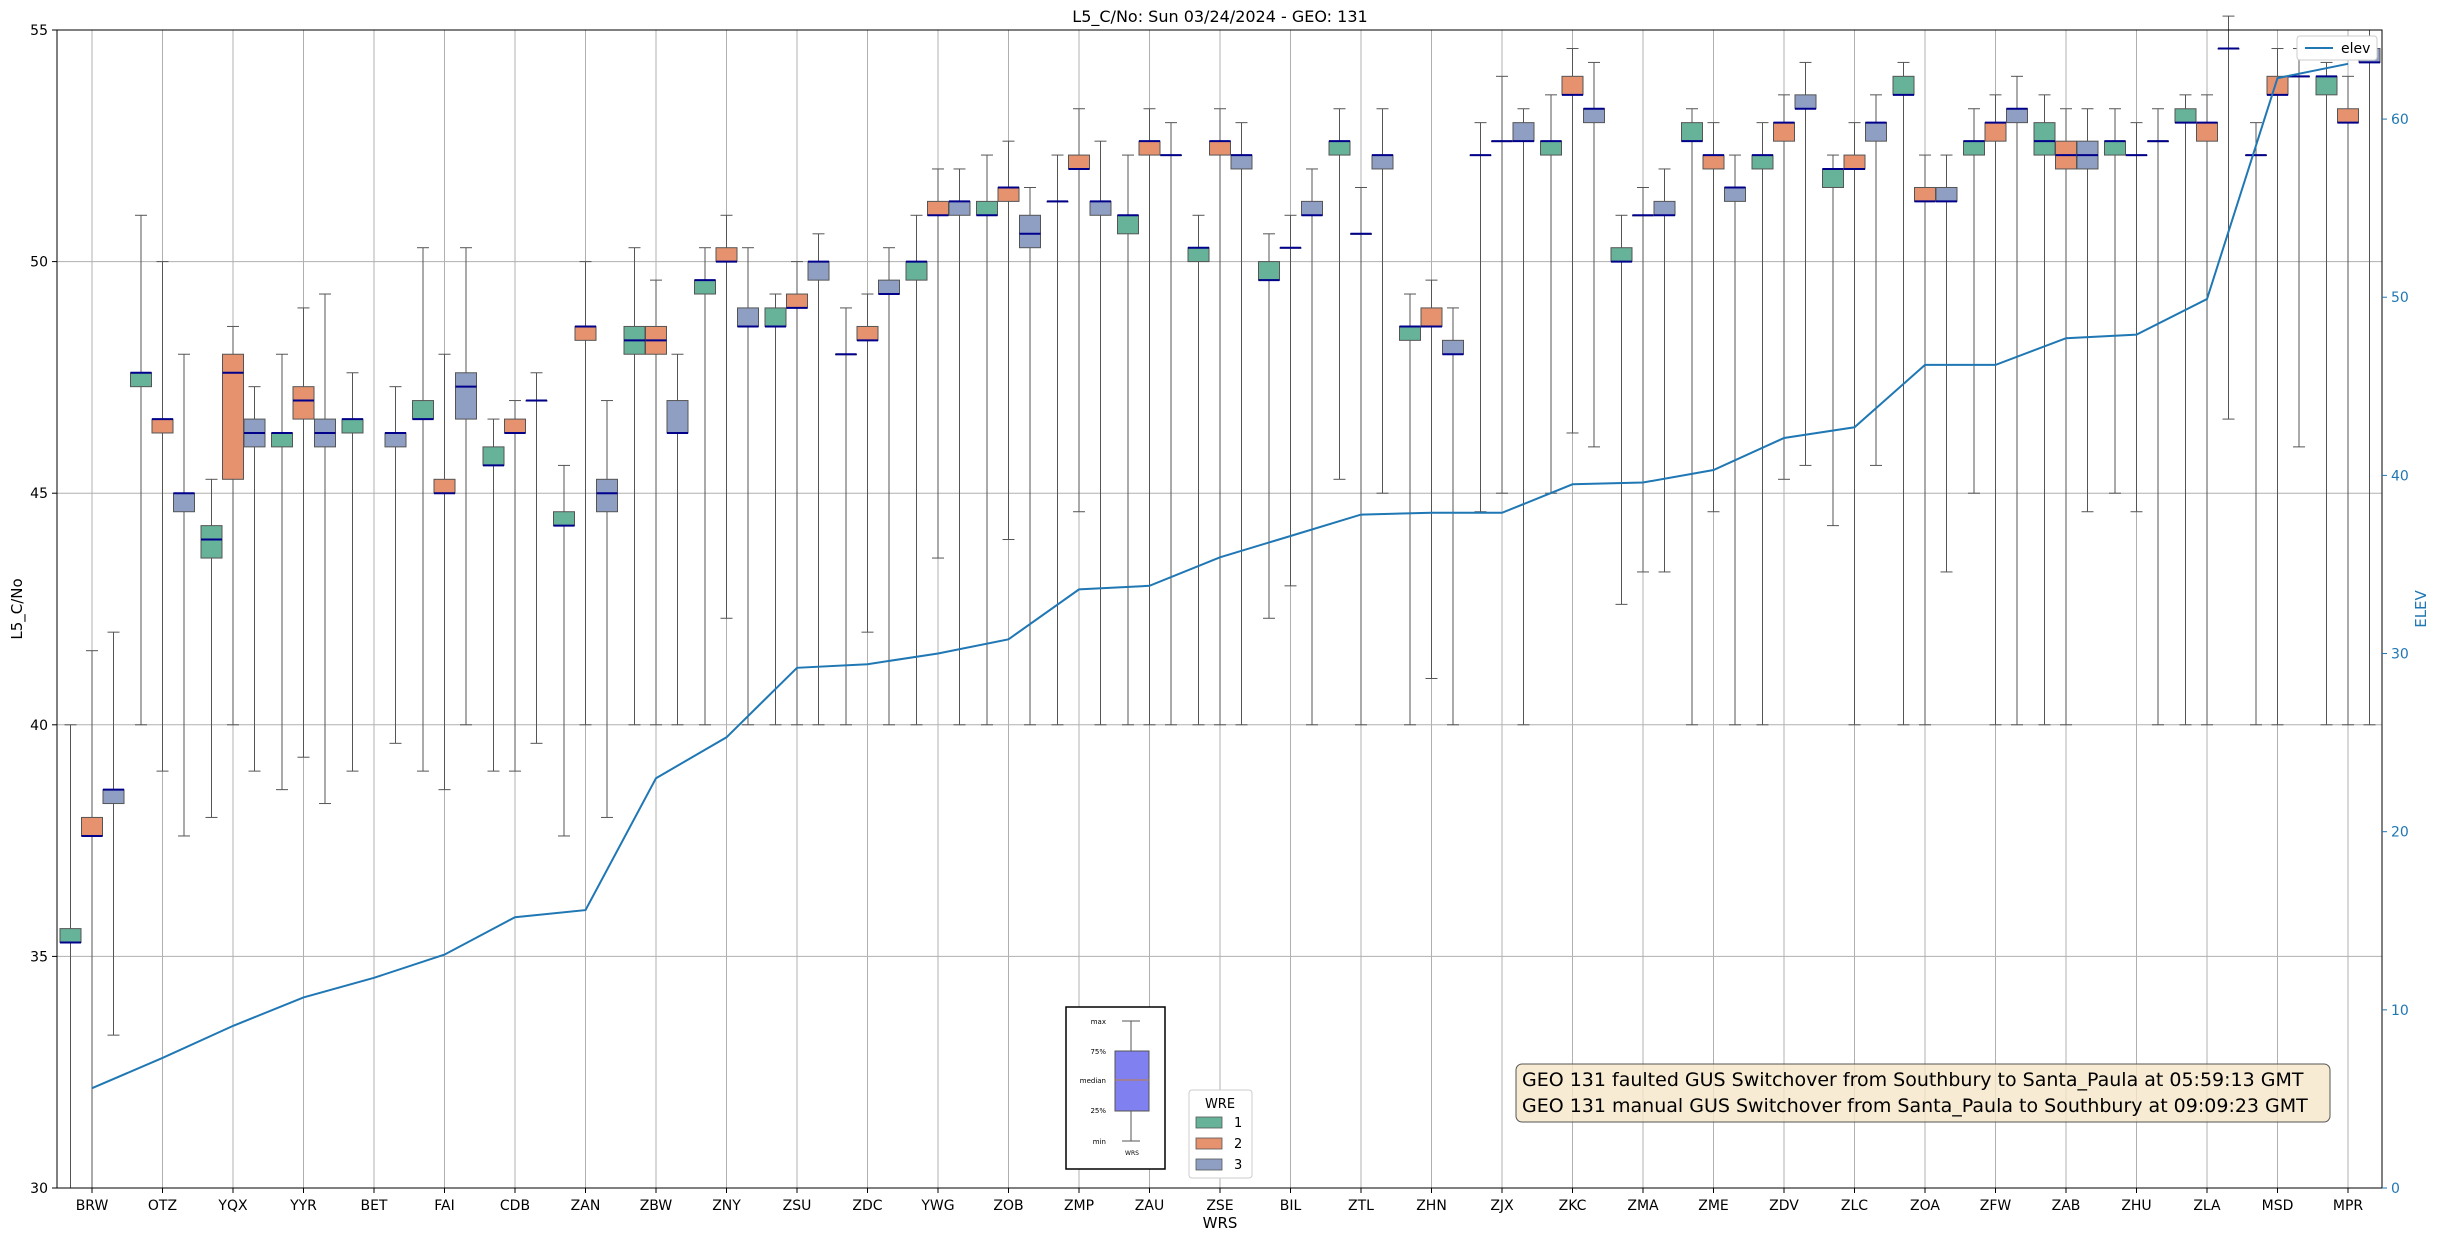  I want to click on box-ZHN-wre1, so click(1410, 509).